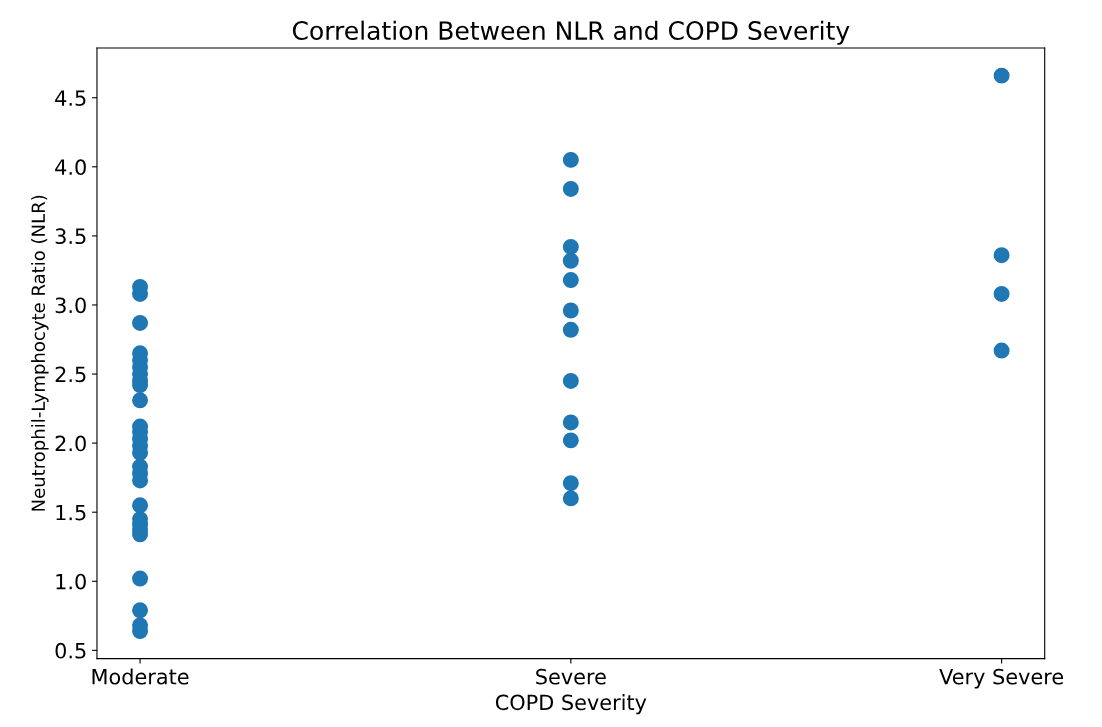 This screenshot has width=1102, height=727. What do you see at coordinates (571, 32) in the screenshot?
I see `chart-title: Correlation Between NLR and COPD Severity` at bounding box center [571, 32].